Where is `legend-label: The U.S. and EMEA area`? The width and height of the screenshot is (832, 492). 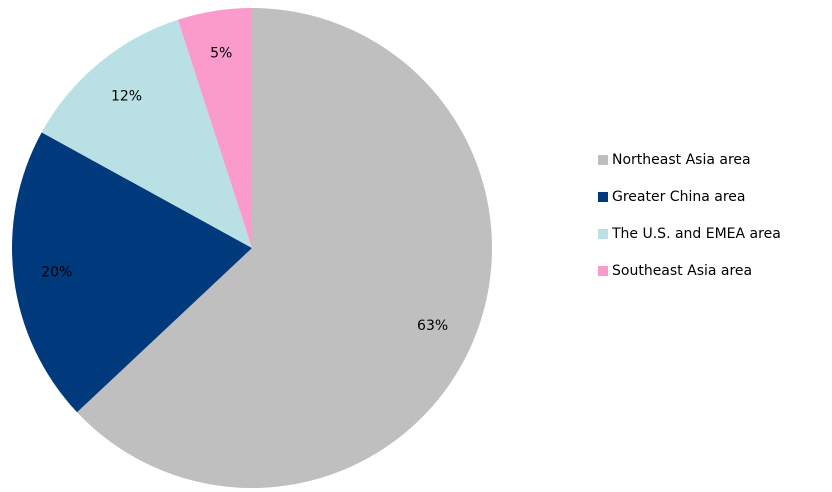 legend-label: The U.S. and EMEA area is located at coordinates (696, 234).